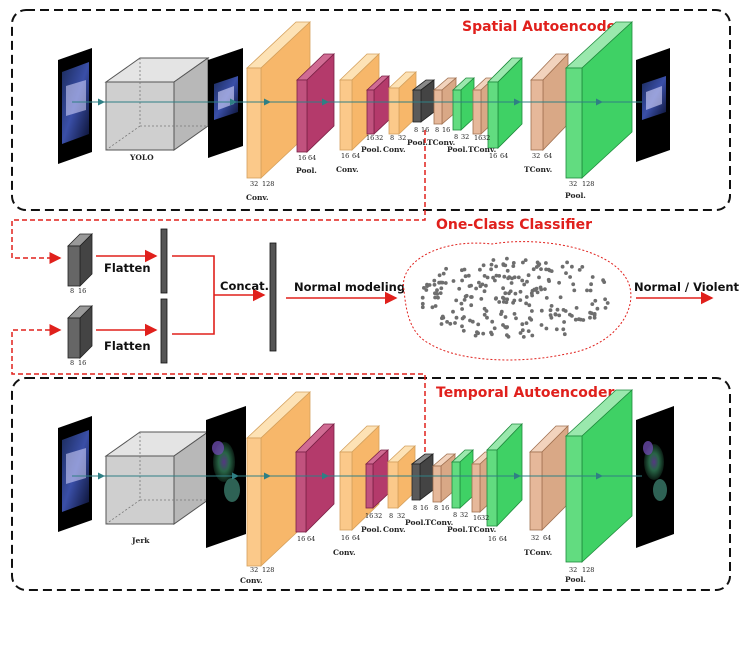 The width and height of the screenshot is (742, 645). What do you see at coordinates (525, 393) in the screenshot?
I see `temporal-title: Temporal Autoencoder` at bounding box center [525, 393].